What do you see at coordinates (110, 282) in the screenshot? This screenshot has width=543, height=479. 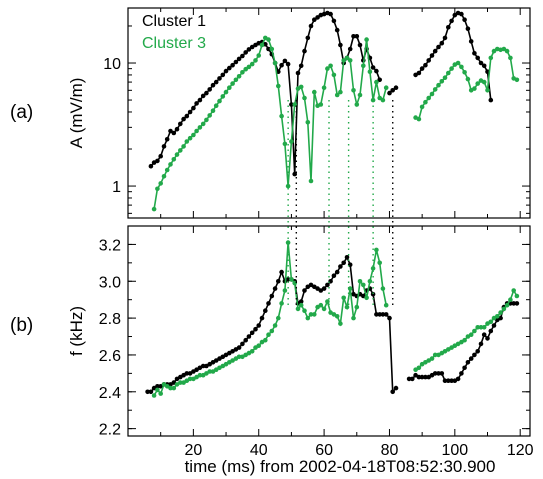 I see `y-tick-label: 3.0` at bounding box center [110, 282].